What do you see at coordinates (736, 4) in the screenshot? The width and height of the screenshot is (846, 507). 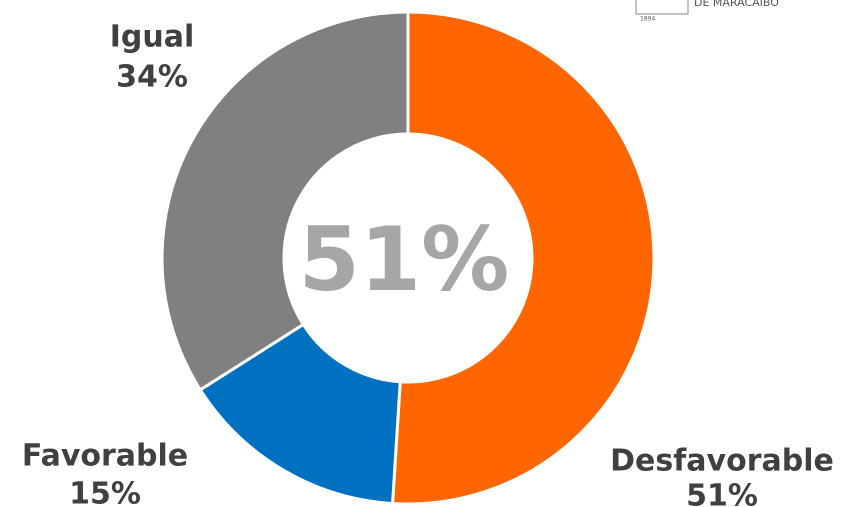 I see `logo-text: DE MARACAIBO` at bounding box center [736, 4].